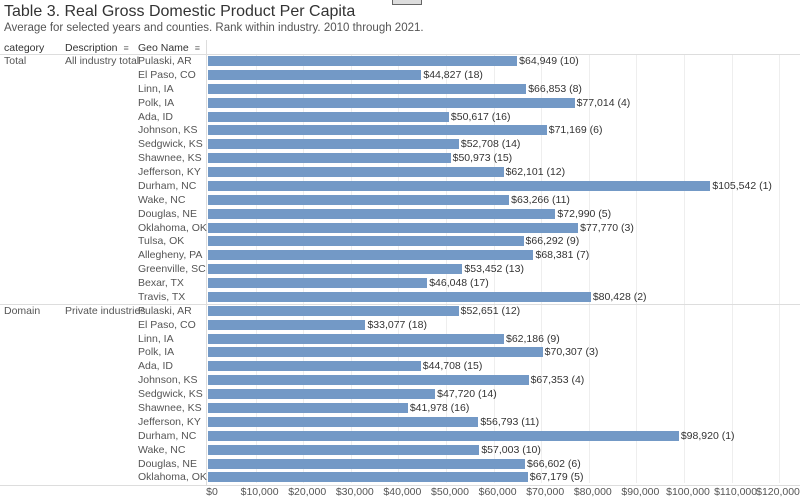 The image size is (800, 500). Describe the element at coordinates (400, 54) in the screenshot. I see `header-divider` at that location.